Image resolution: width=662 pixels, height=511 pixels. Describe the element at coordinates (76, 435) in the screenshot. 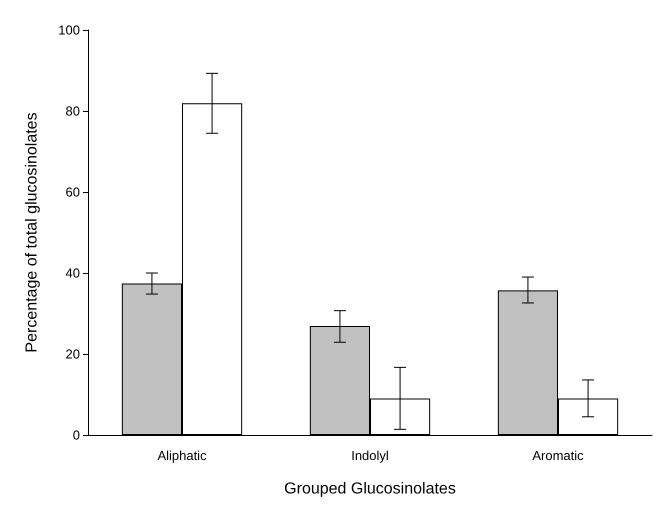

I see `y-tick-label: 0` at that location.